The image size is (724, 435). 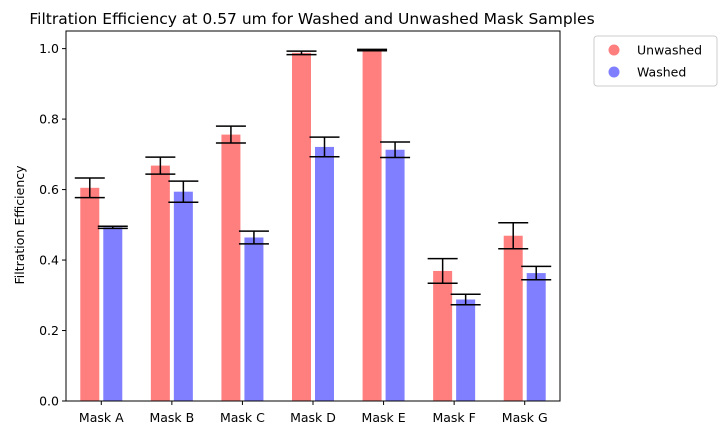 I want to click on y-axis-label: Filtration Efficiency, so click(x=19, y=225).